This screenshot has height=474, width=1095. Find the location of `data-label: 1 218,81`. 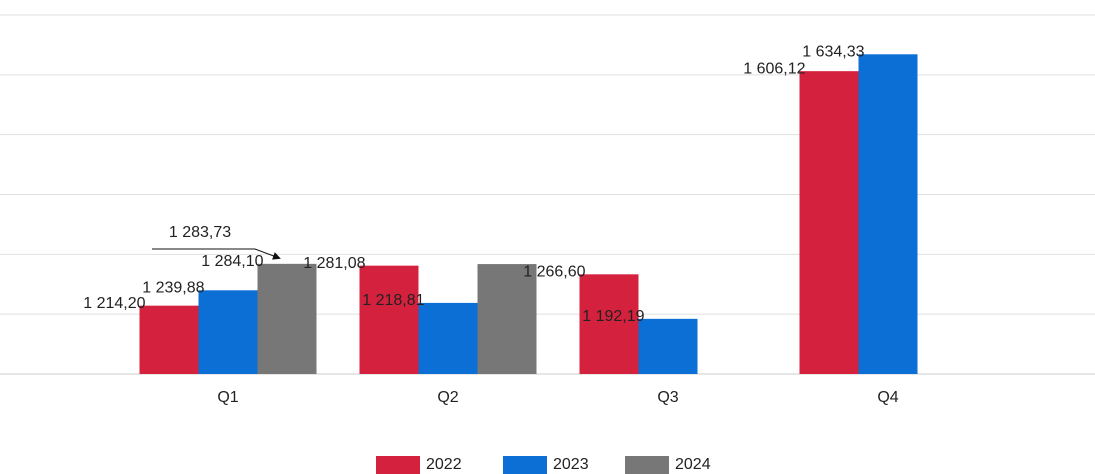

data-label: 1 218,81 is located at coordinates (393, 300).